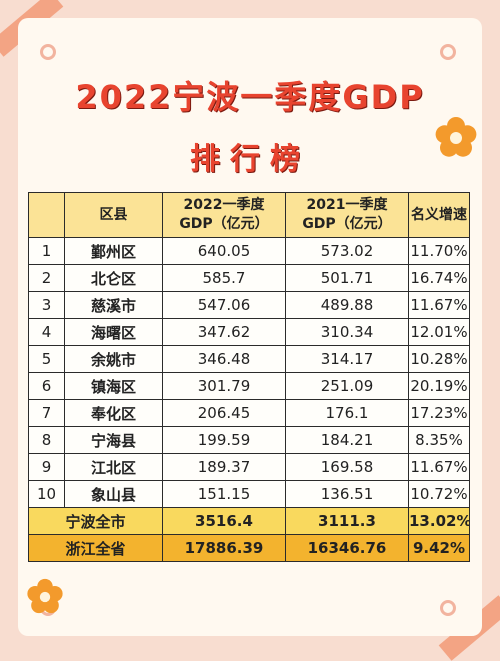  Describe the element at coordinates (347, 224) in the screenshot. I see `header-gdp-2021-line2: GDP（亿元）` at that location.